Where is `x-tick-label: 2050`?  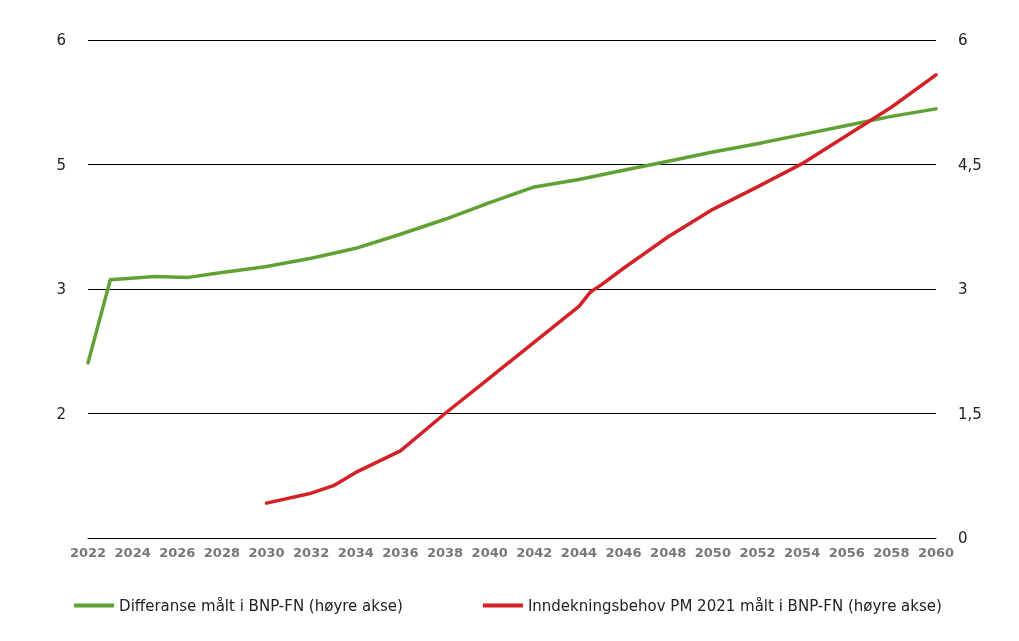 x-tick-label: 2050 is located at coordinates (712, 552).